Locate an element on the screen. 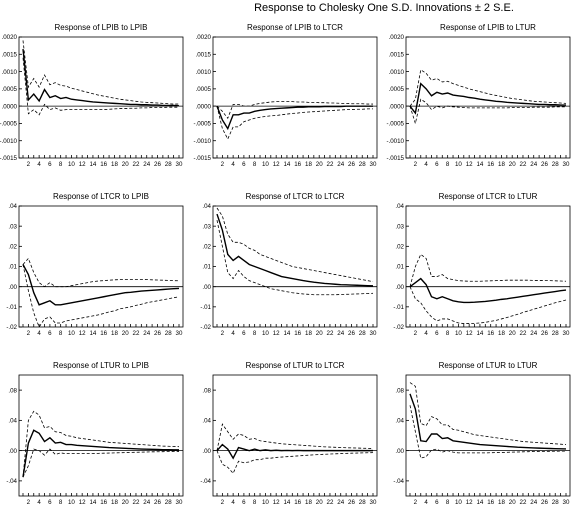  y-tick-label: .00 is located at coordinates (12, 287).